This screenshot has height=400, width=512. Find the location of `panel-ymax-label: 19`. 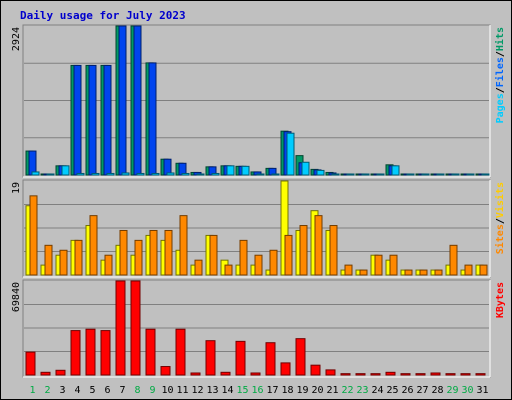

panel-ymax-label: 19 is located at coordinates (16, 188).